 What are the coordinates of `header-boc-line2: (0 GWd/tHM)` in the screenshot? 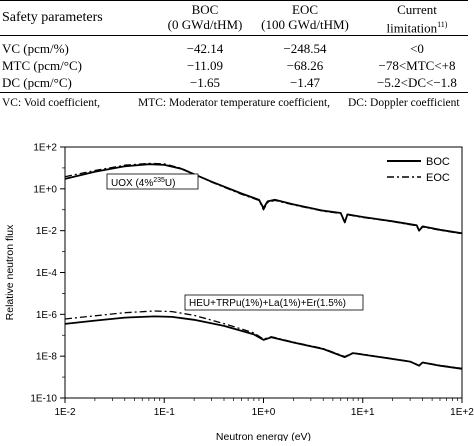 It's located at (205, 24).